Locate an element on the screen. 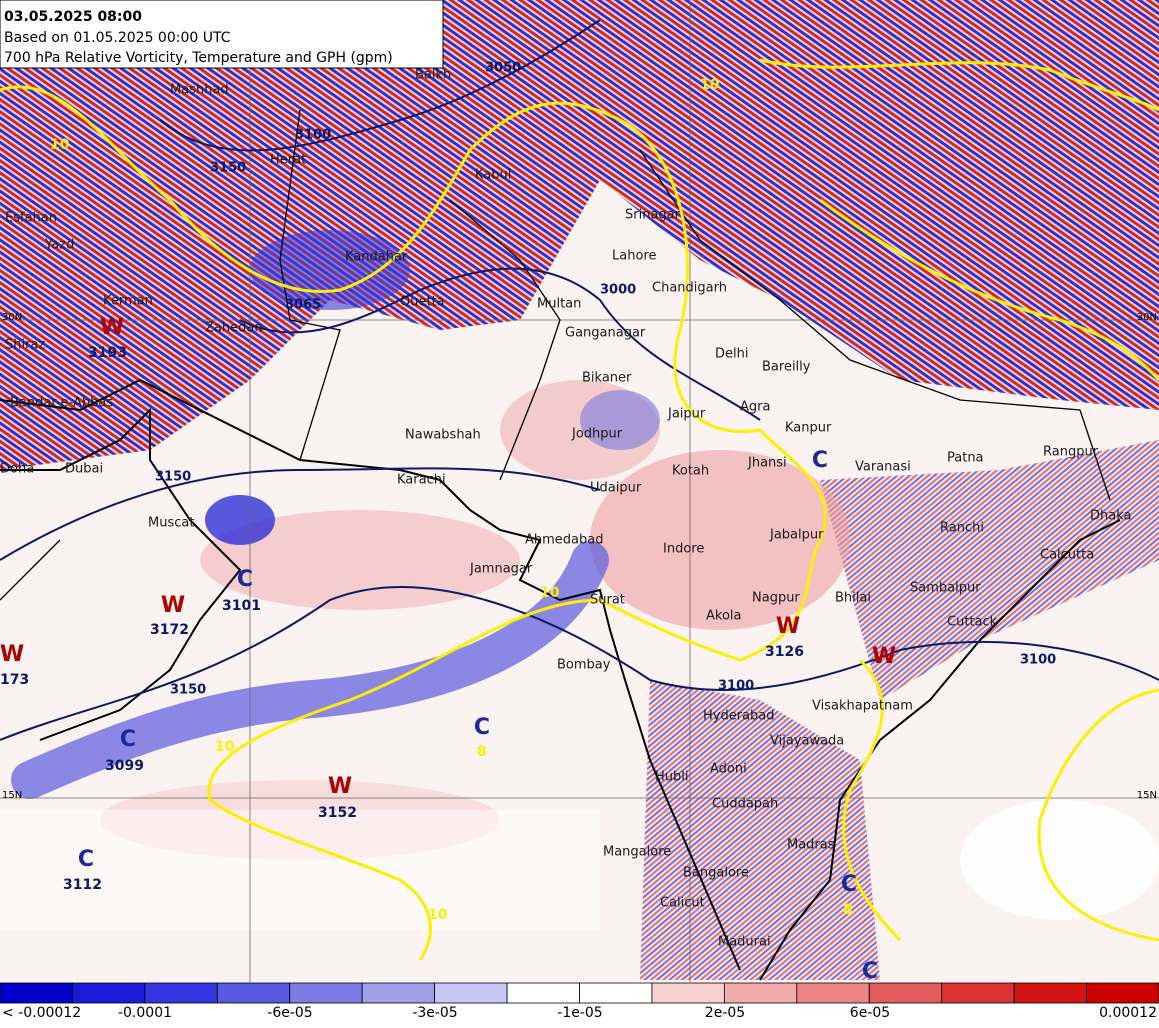 This screenshot has width=1159, height=1028. city-label: Yazd is located at coordinates (59, 245).